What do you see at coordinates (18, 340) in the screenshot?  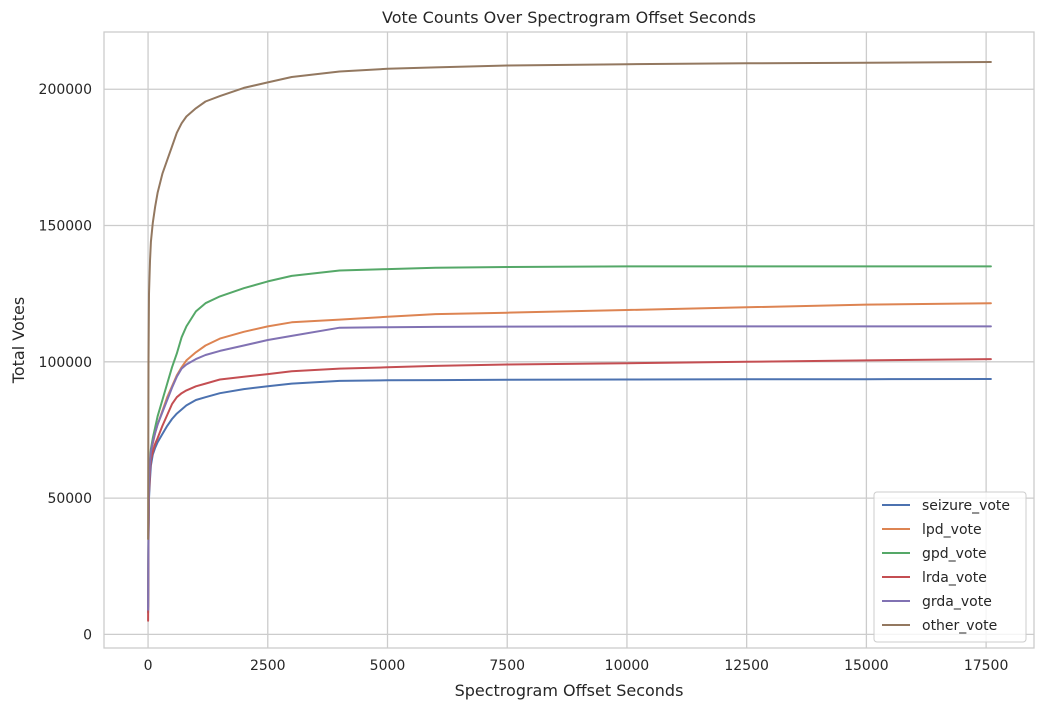 I see `y-axis-label: Total Votes` at bounding box center [18, 340].